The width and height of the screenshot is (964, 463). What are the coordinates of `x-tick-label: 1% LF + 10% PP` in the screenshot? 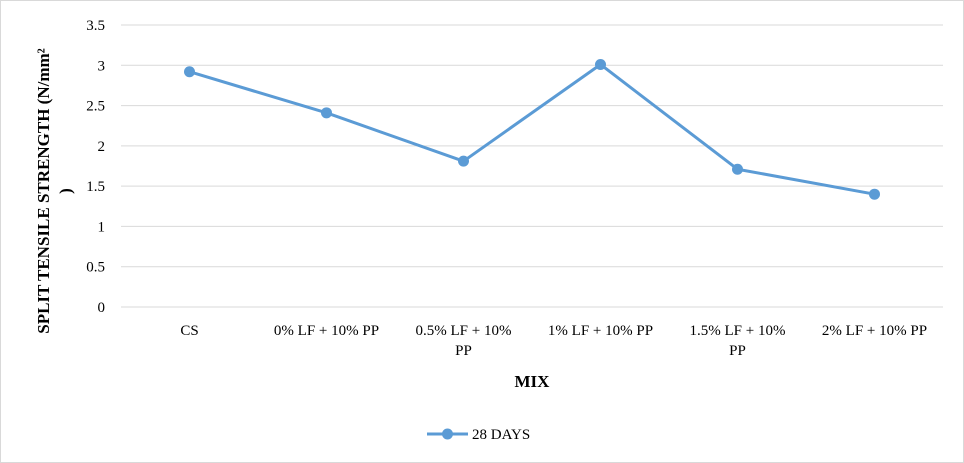 It's located at (600, 331).